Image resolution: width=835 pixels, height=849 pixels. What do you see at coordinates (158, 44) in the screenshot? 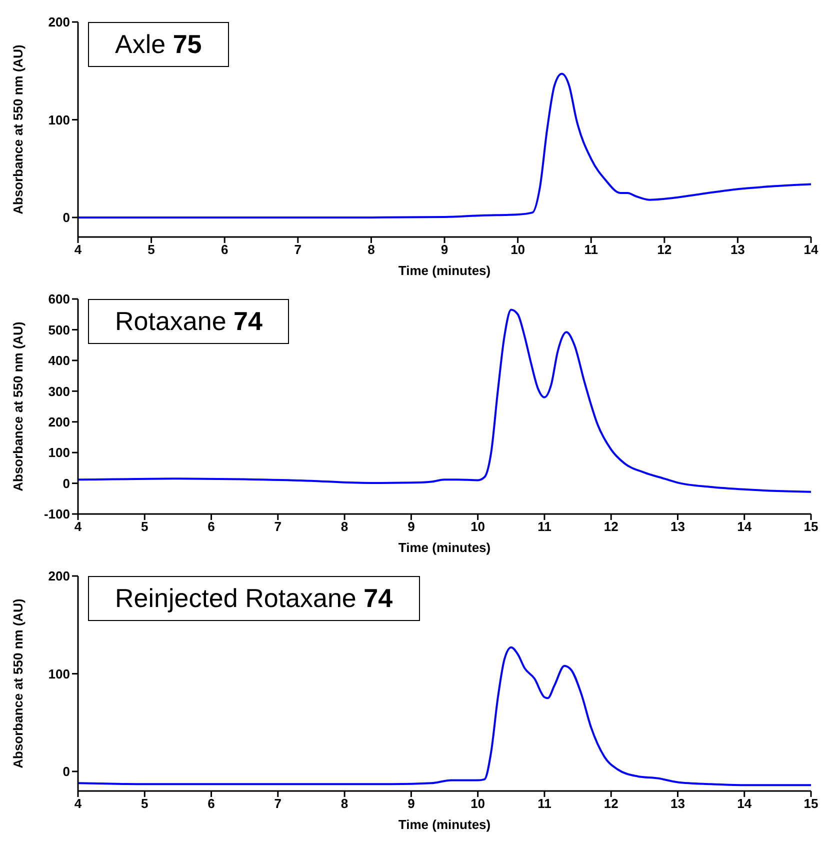
I see `chart-title: Axle 75` at bounding box center [158, 44].